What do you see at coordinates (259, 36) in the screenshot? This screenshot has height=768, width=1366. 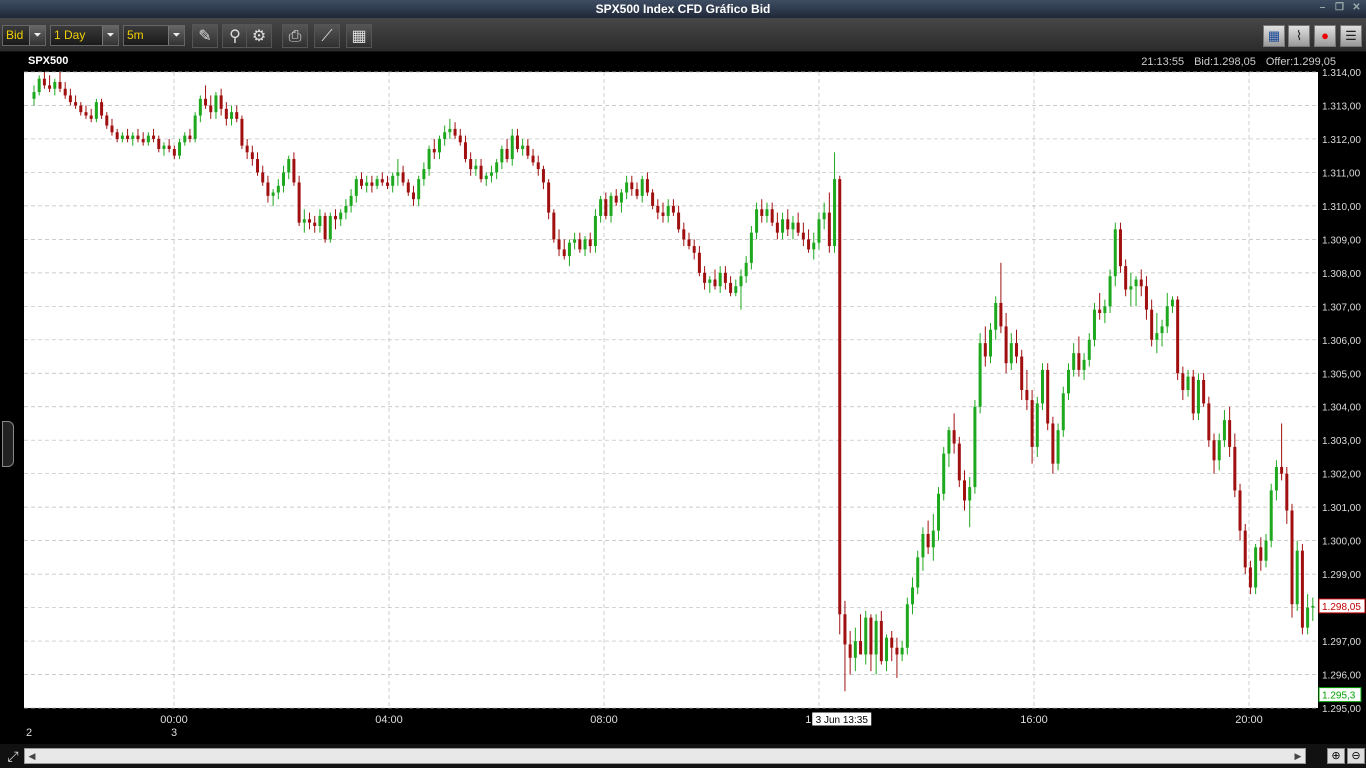 I see `indicator-tool-button: ⚙` at bounding box center [259, 36].